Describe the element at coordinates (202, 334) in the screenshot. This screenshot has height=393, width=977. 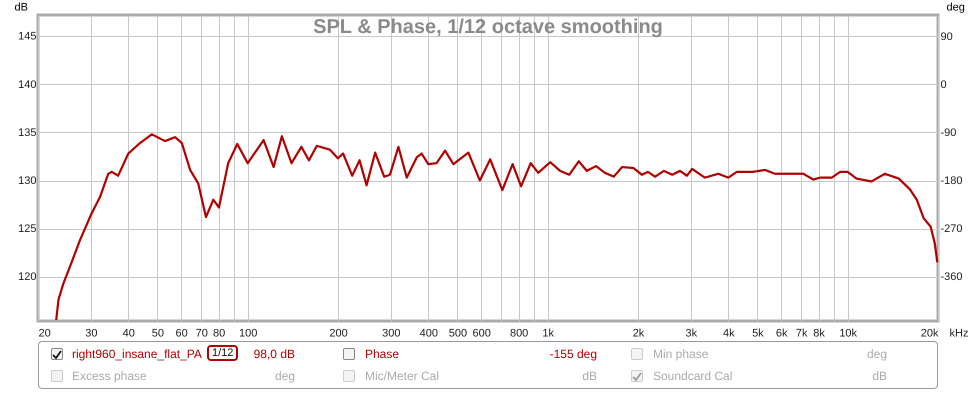
I see `x-tick-label: 70` at that location.